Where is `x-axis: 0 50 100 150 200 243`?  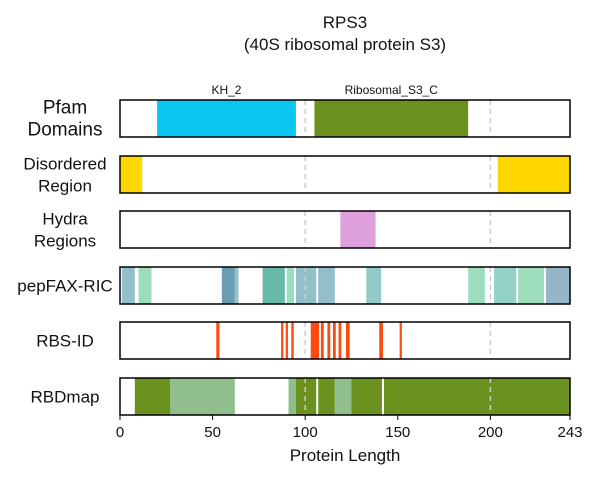 x-axis: 0 50 100 150 200 243 is located at coordinates (349, 428).